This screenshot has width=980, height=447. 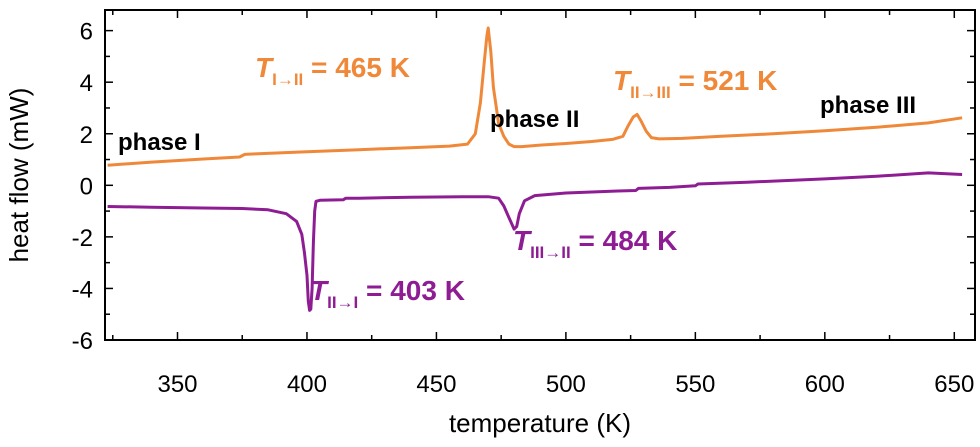 What do you see at coordinates (82, 289) in the screenshot?
I see `y-tick-label: -4` at bounding box center [82, 289].